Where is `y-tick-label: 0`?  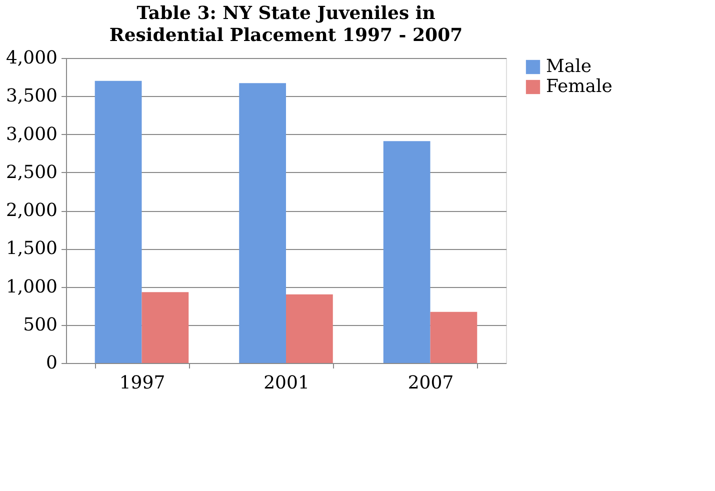
y-tick-label: 0 is located at coordinates (52, 363).